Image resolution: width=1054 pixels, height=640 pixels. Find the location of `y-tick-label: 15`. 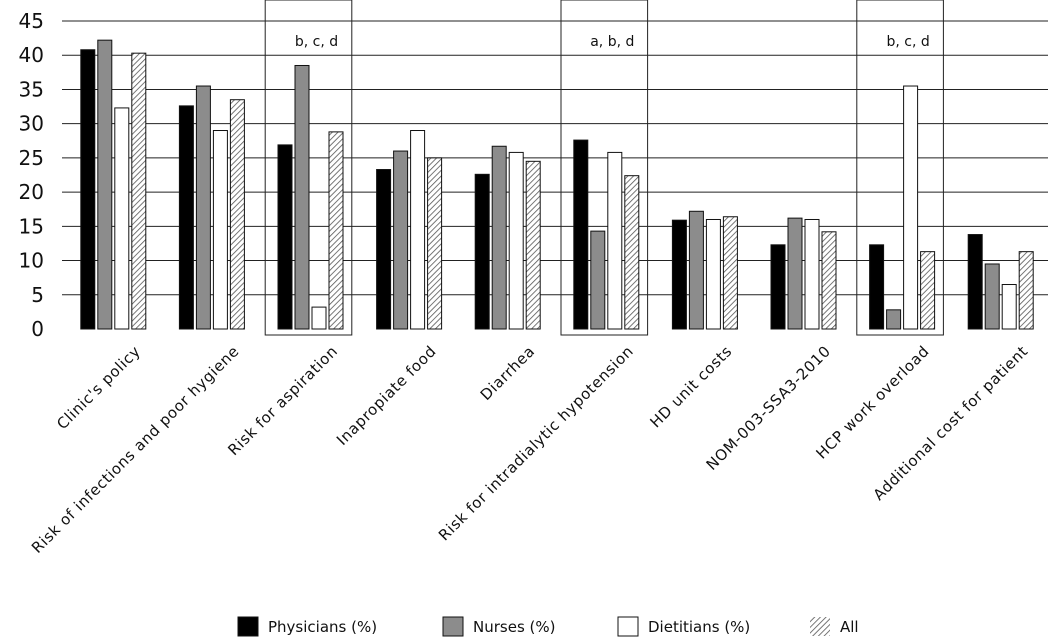

y-tick-label: 15 is located at coordinates (31, 226).